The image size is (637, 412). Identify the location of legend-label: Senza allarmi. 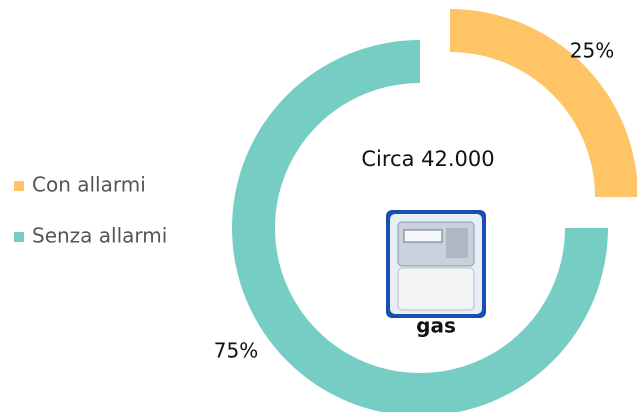
(99, 236).